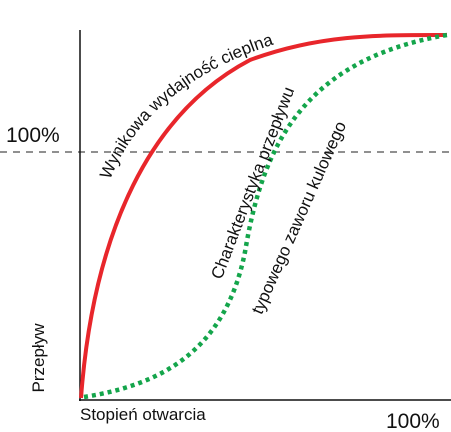  Describe the element at coordinates (38, 358) in the screenshot. I see `y-axis-label: Przepływ` at that location.